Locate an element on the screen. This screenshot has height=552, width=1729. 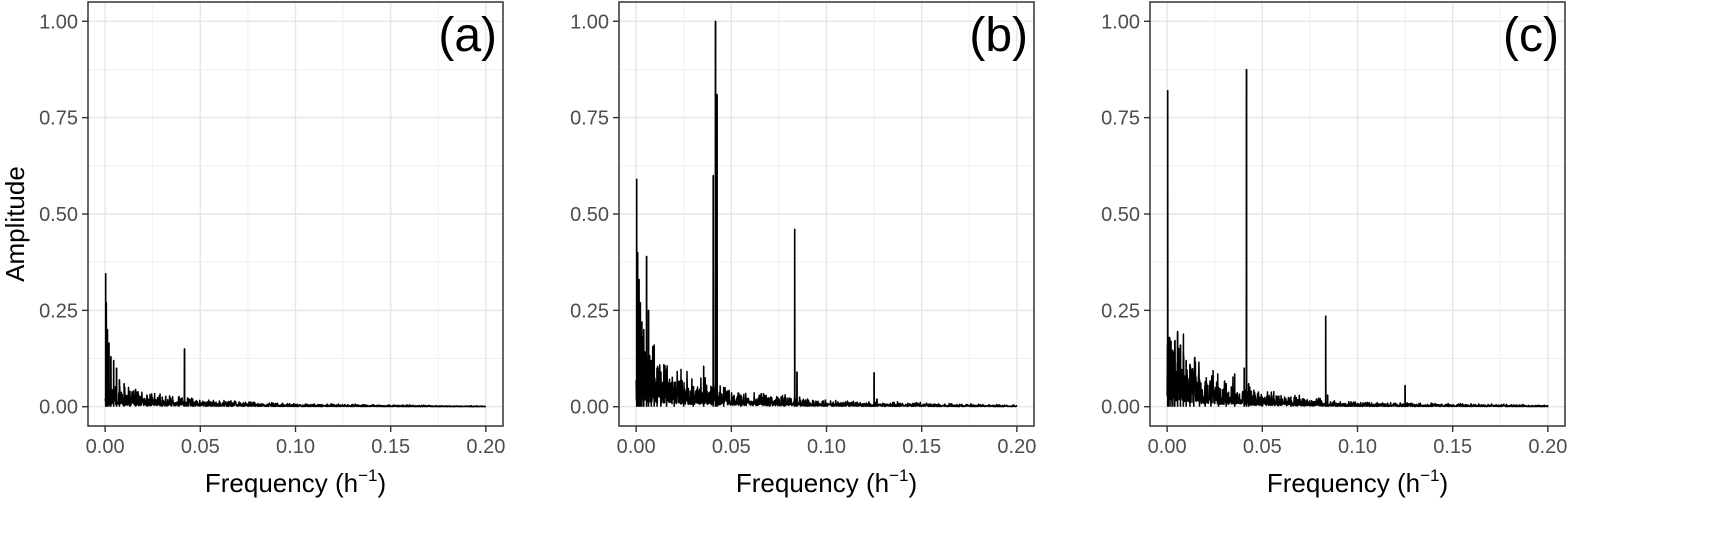
panel-label: (c) is located at coordinates (1531, 35).